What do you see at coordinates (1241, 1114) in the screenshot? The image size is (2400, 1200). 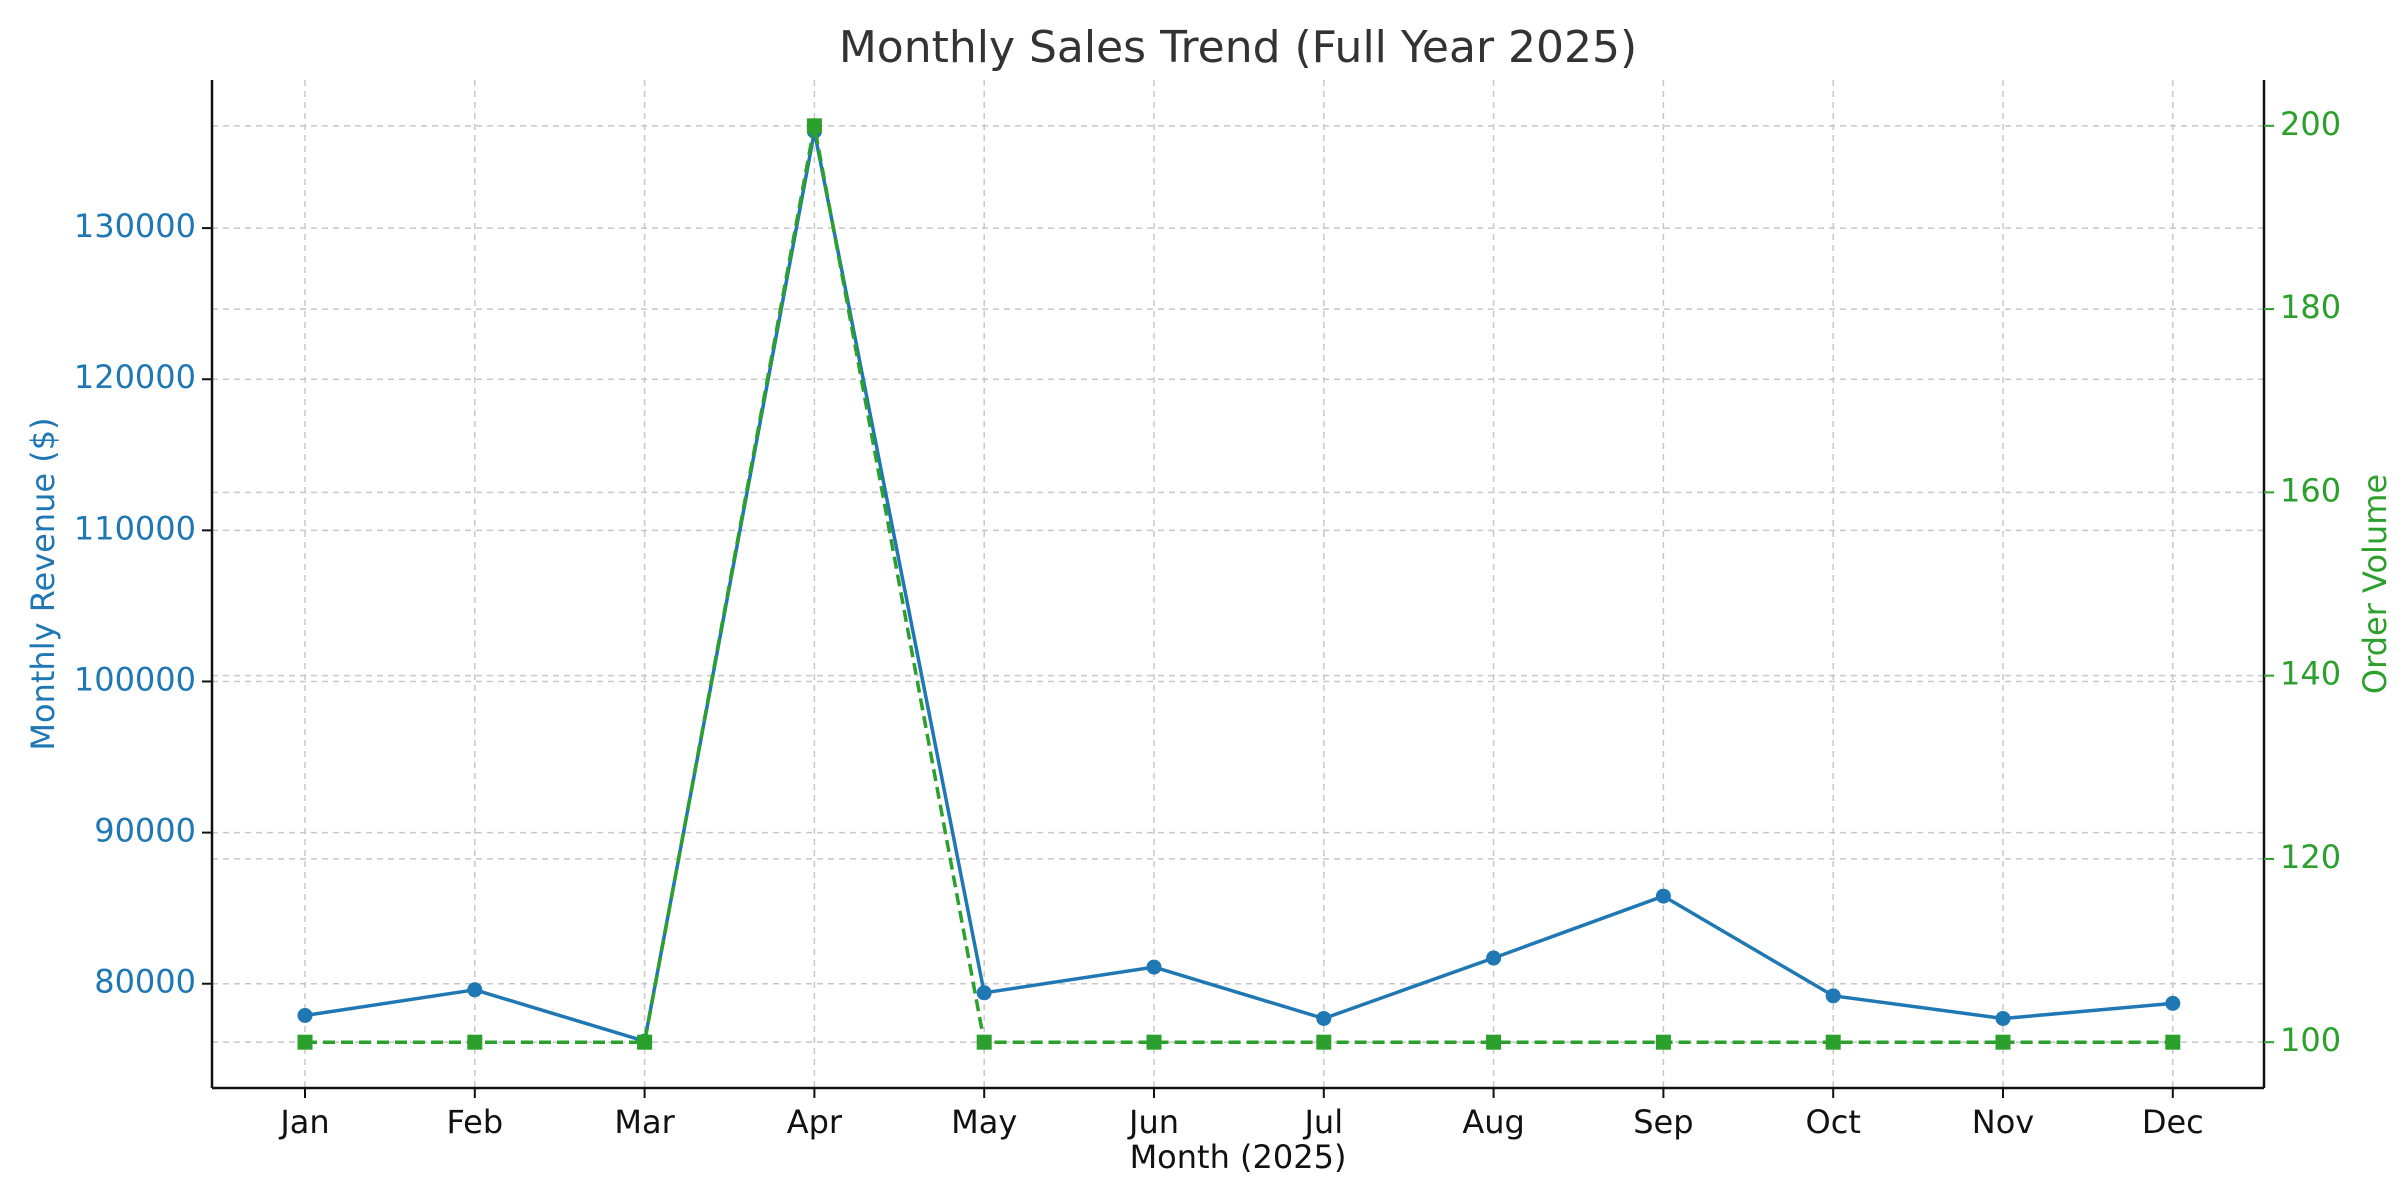 I see `x-axis-ticks: Jan Feb Mar Apr May Jun Jul Aug Sep Oct Nov Dec` at bounding box center [1241, 1114].